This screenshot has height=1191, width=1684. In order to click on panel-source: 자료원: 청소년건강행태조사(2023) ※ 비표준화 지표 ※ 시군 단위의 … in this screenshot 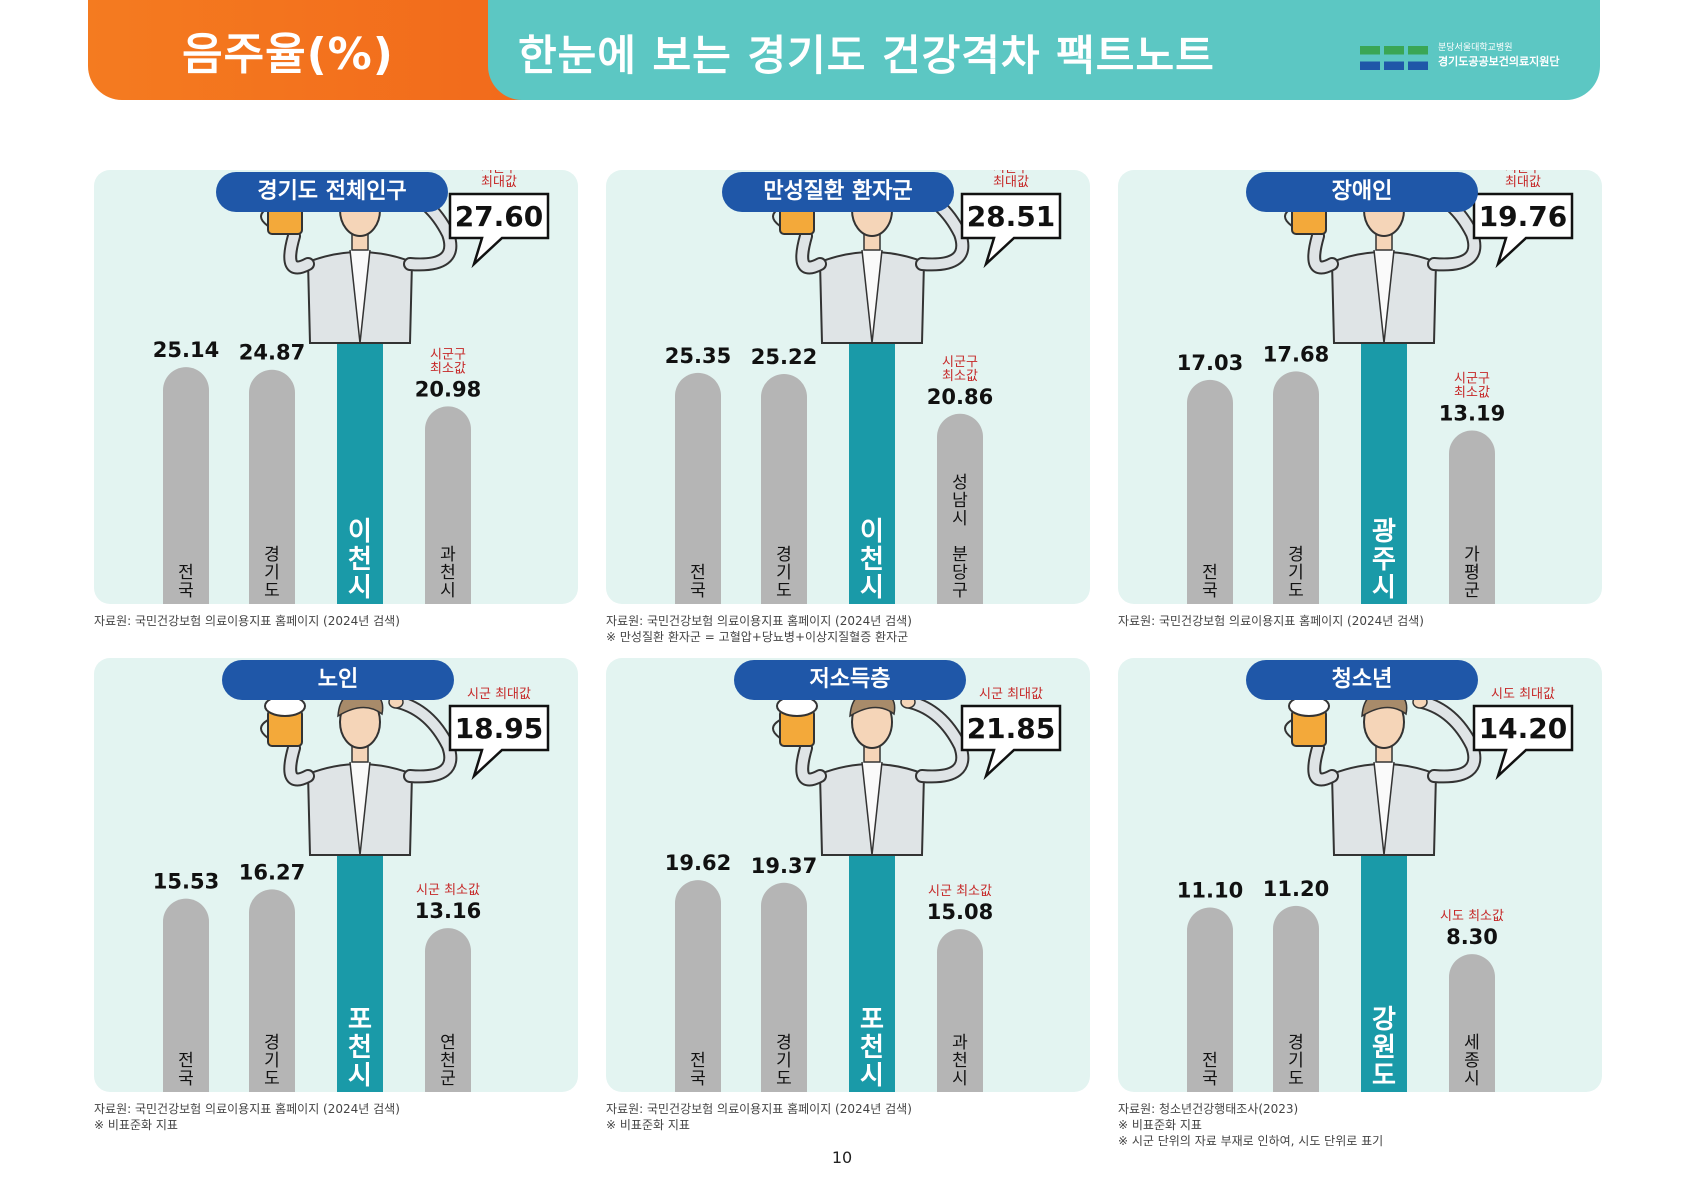, I will do `click(1363, 1125)`.